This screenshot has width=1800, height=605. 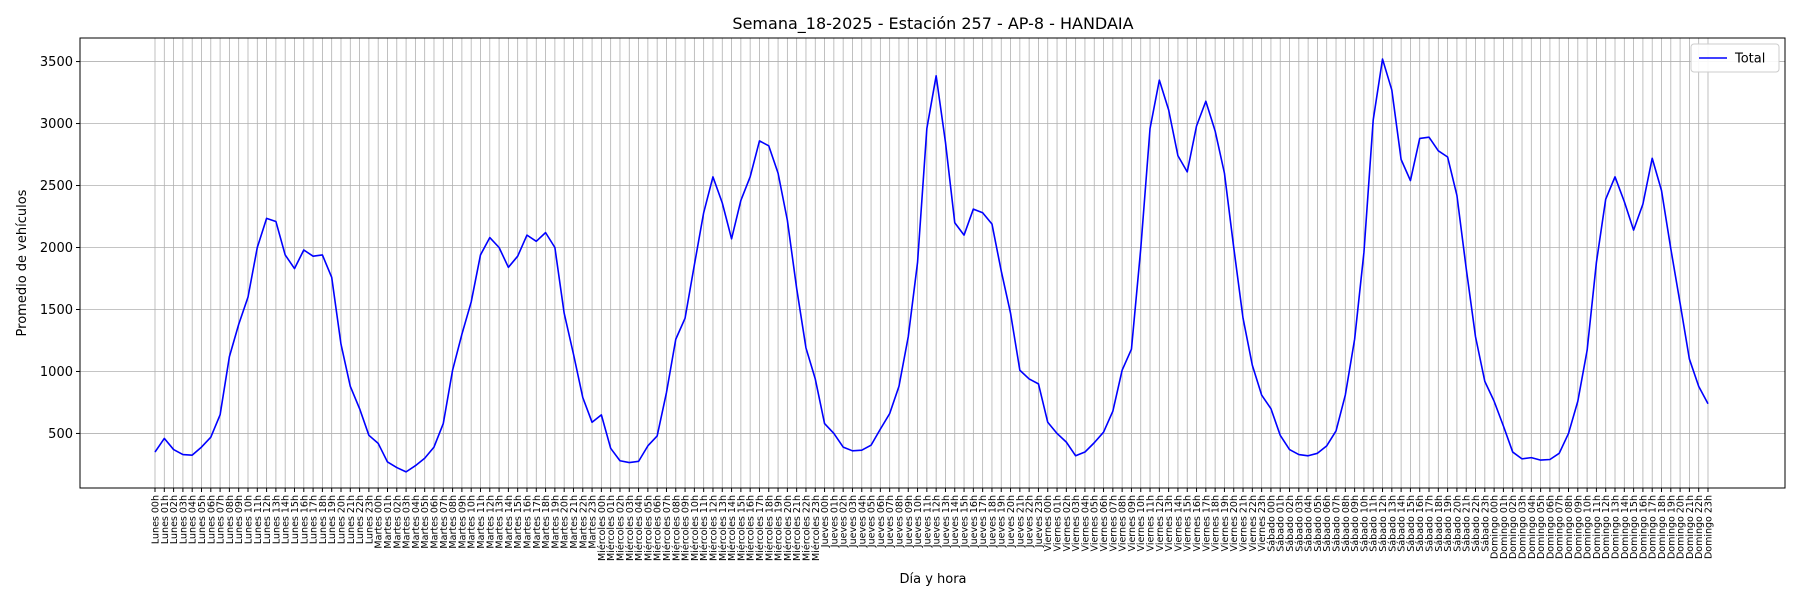 What do you see at coordinates (918, 521) in the screenshot?
I see `x-tick-label: Jueves 10h` at bounding box center [918, 521].